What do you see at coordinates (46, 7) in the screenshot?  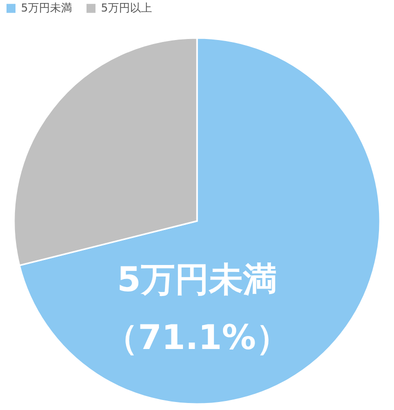 I see `legend-label: 5万円未満` at bounding box center [46, 7].